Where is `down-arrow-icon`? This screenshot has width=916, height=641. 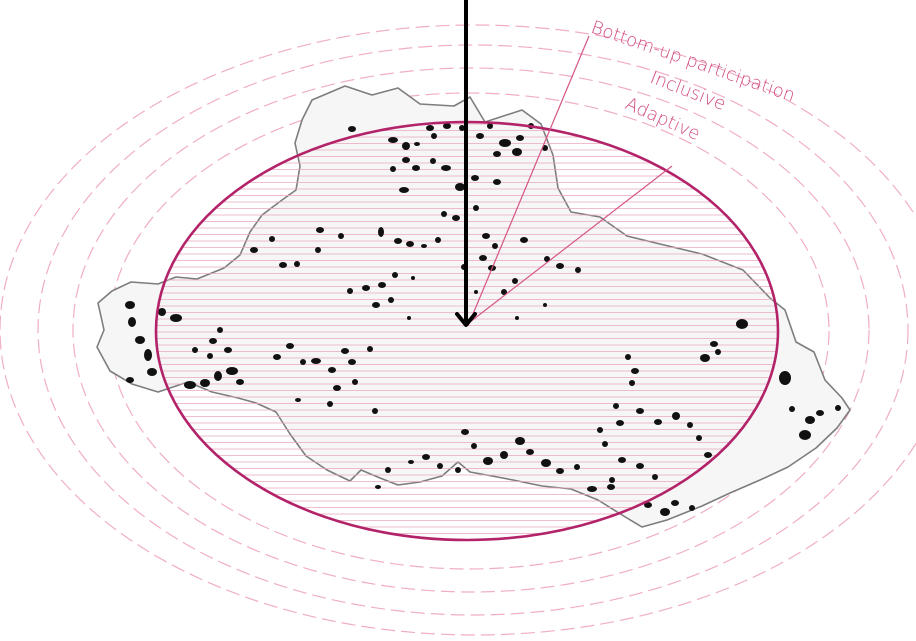 down-arrow-icon is located at coordinates (466, 163).